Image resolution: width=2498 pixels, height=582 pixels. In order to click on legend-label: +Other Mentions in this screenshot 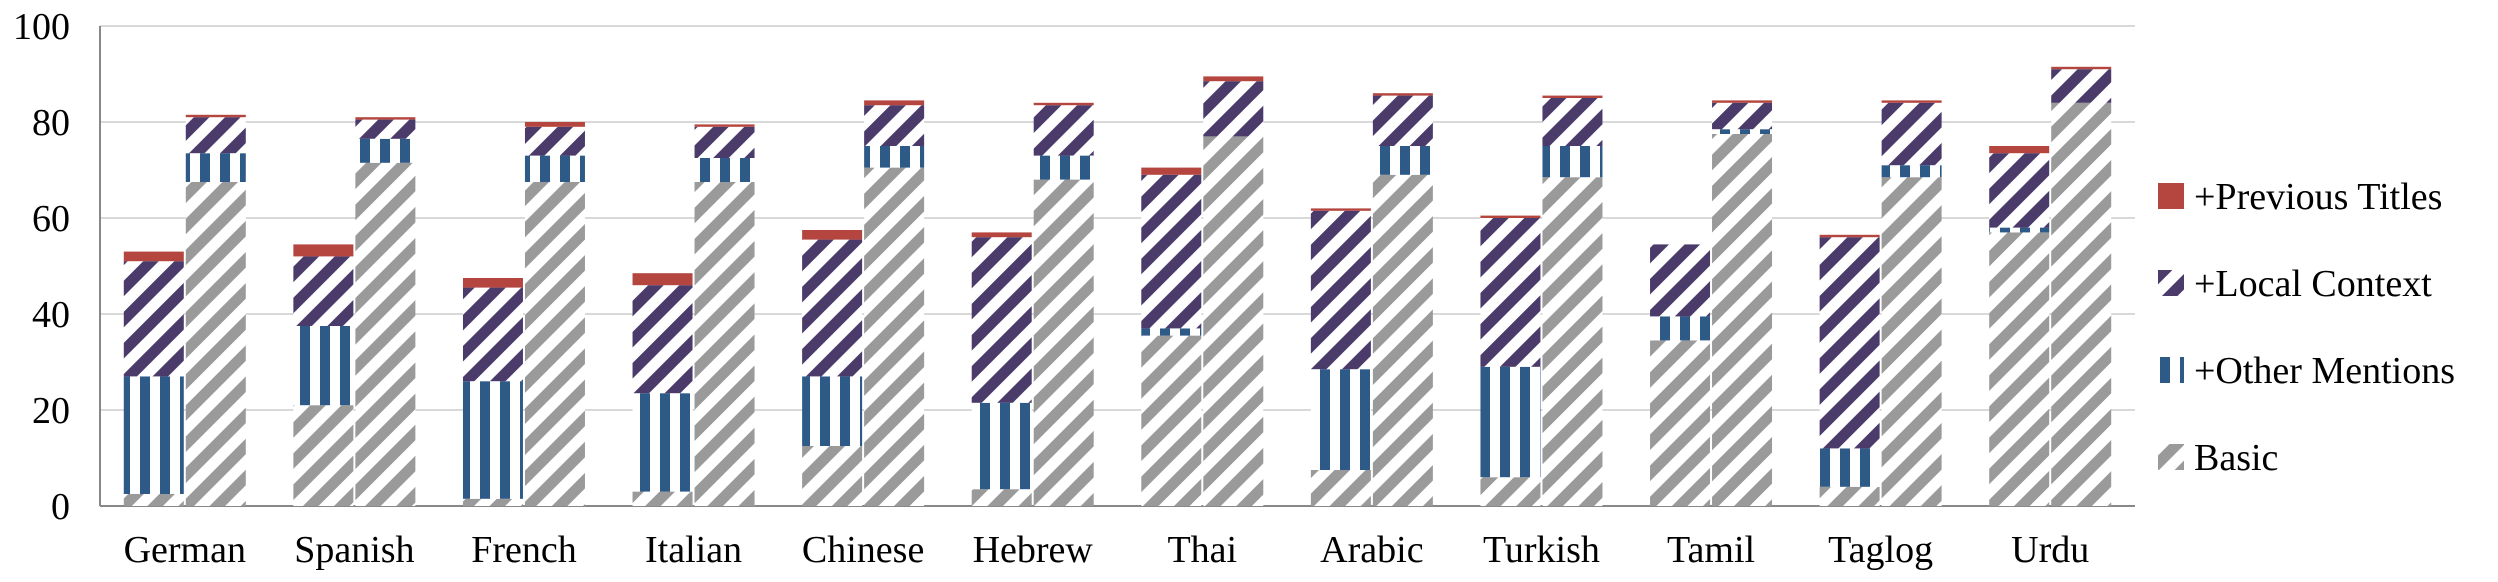, I will do `click(2324, 371)`.